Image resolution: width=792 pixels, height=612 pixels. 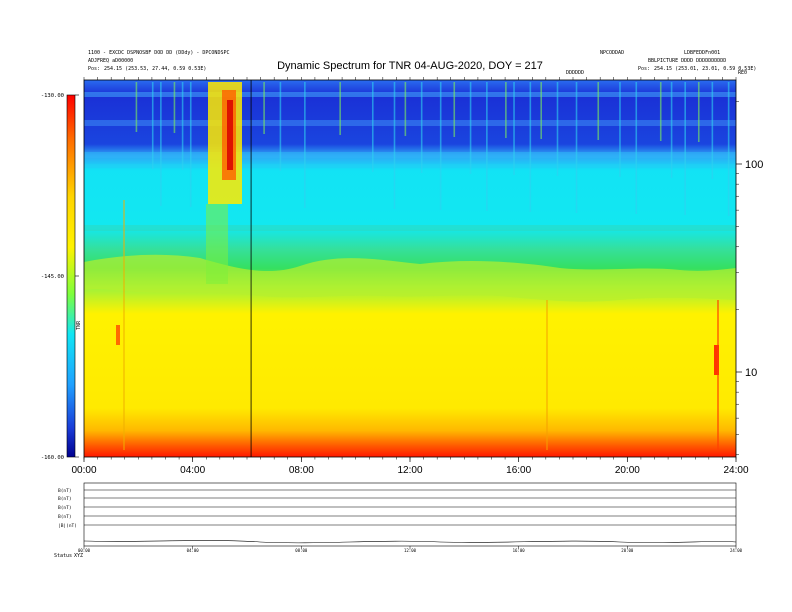 What do you see at coordinates (735, 470) in the screenshot?
I see `x-tick-label: 24:00` at bounding box center [735, 470].